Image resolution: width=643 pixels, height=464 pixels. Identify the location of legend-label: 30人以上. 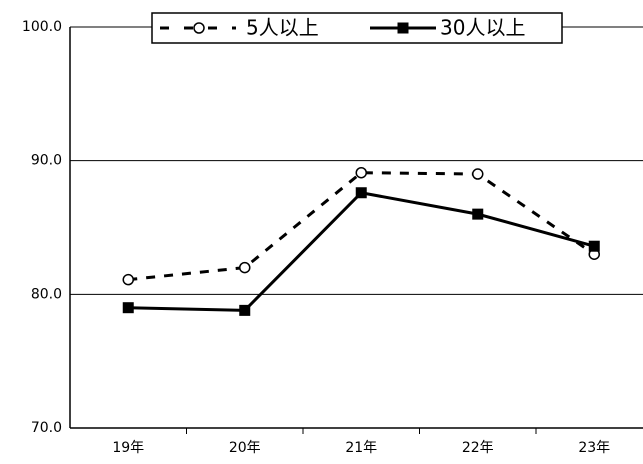
(482, 28).